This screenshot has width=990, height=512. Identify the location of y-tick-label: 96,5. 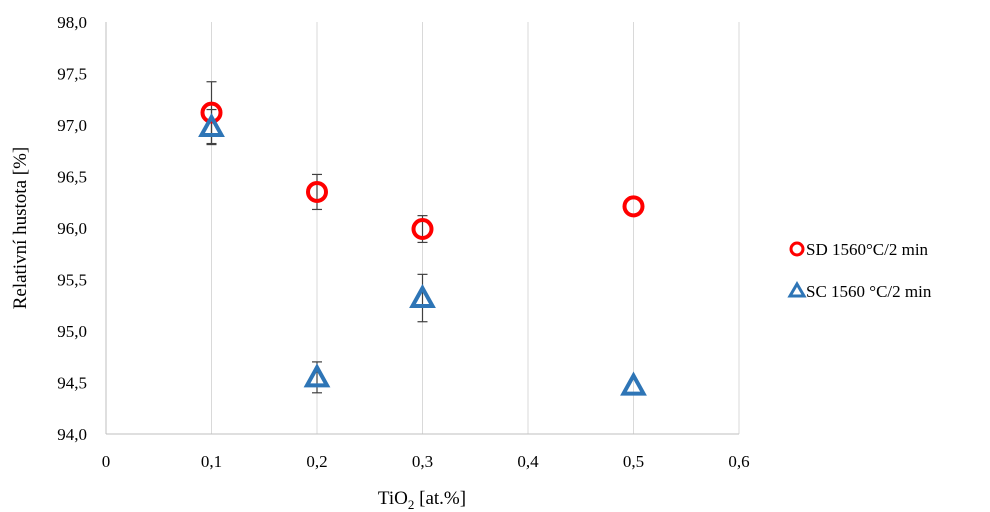
(72, 177).